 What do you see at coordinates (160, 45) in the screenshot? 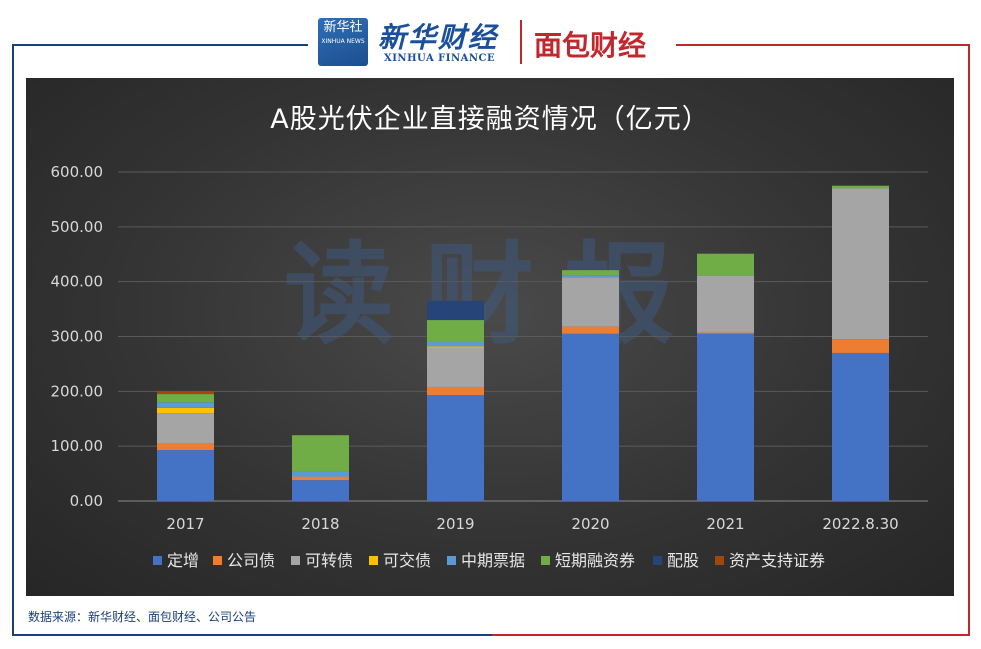
I see `frame-top-left-line` at bounding box center [160, 45].